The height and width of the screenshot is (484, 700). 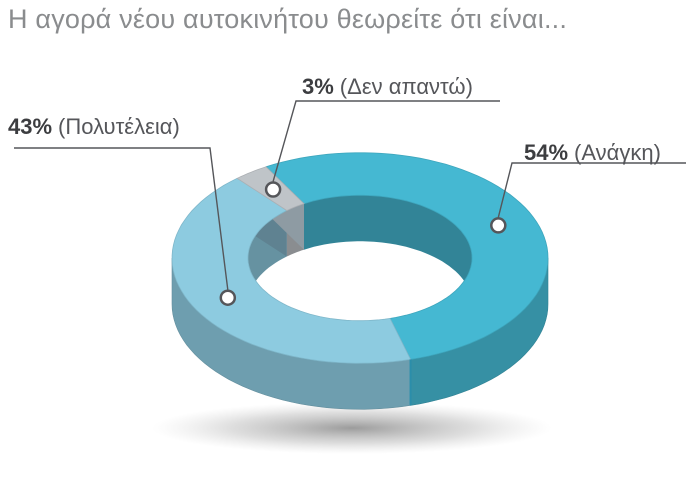 What do you see at coordinates (30, 126) in the screenshot?
I see `slice-percent: 43%` at bounding box center [30, 126].